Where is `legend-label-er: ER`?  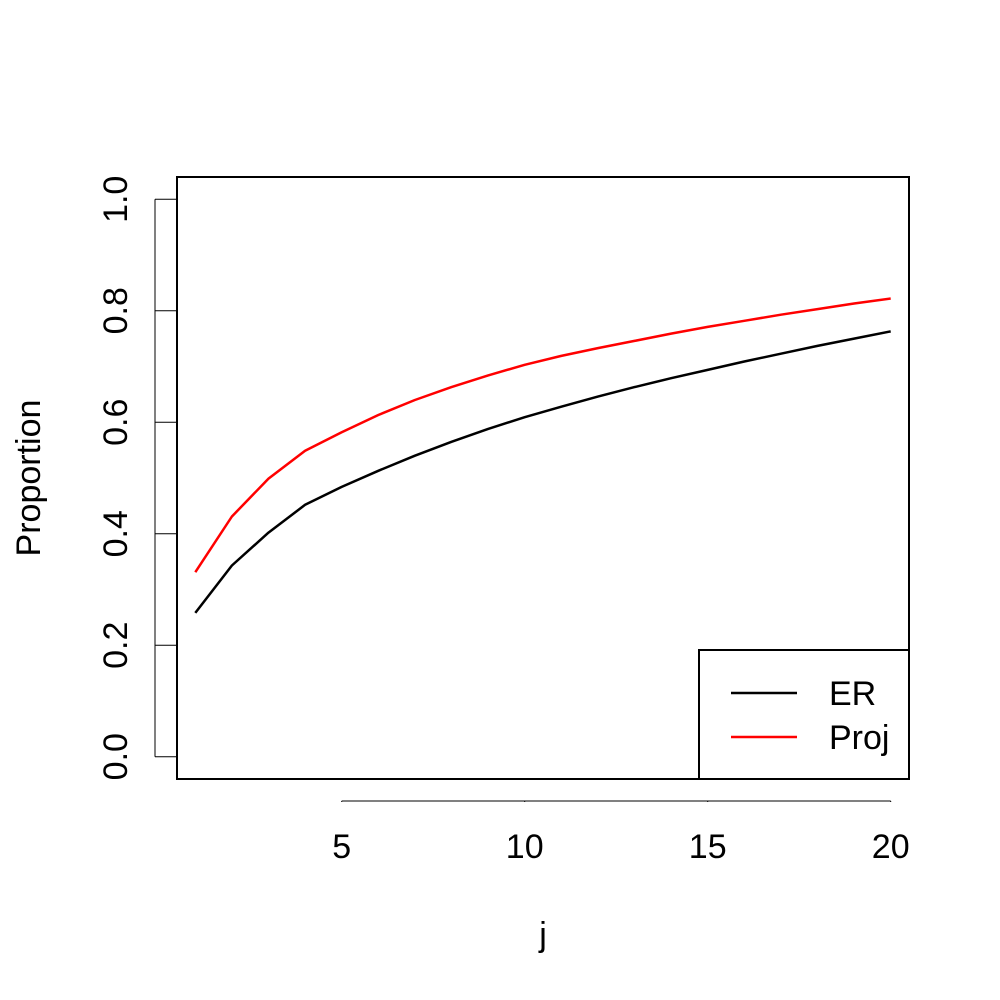 legend-label-er: ER is located at coordinates (852, 694).